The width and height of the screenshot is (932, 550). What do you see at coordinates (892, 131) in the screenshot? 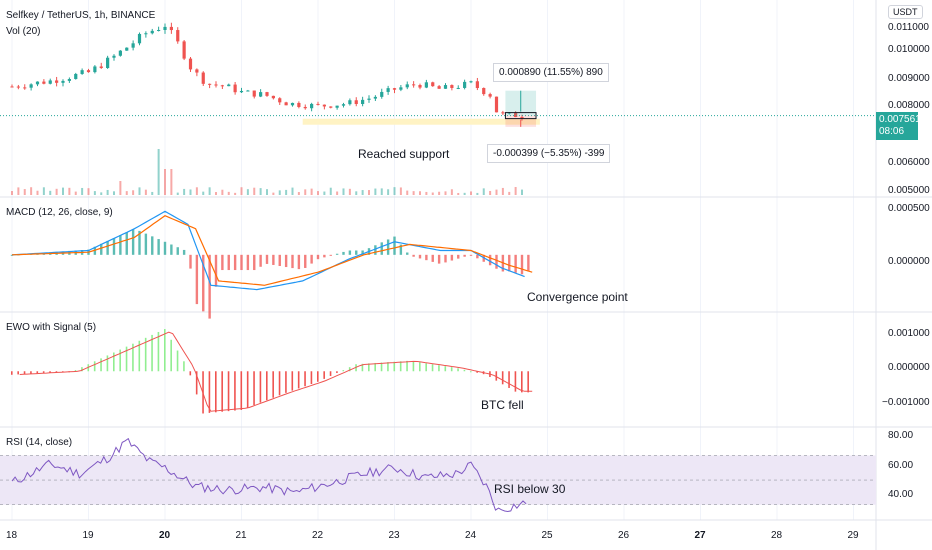
I see `bar-countdown: 08:06` at bounding box center [892, 131].